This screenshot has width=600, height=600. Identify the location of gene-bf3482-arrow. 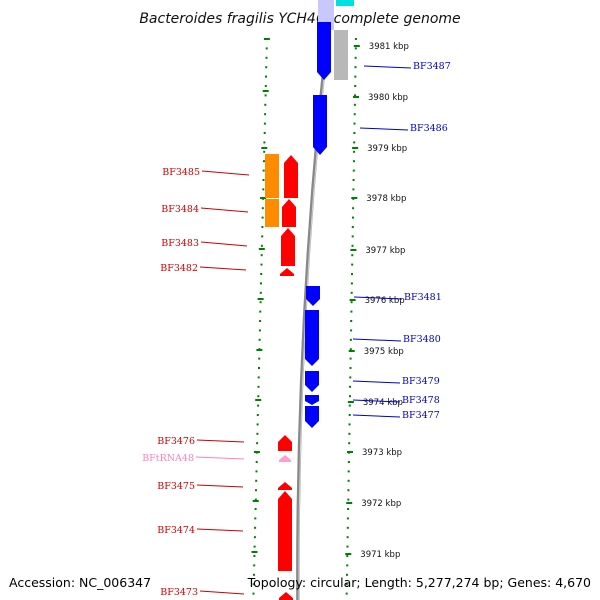
(287, 272).